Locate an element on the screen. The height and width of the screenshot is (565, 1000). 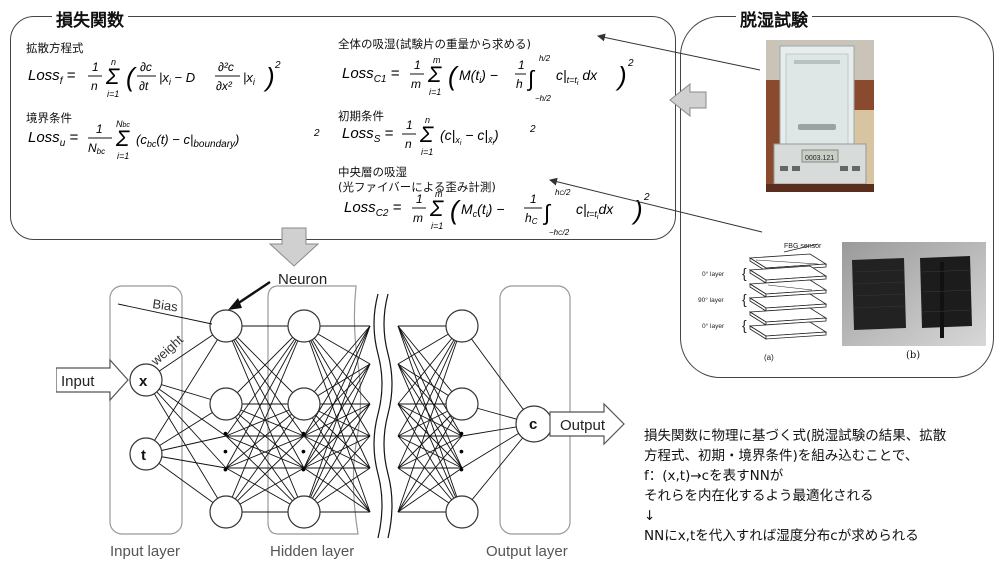
break-lines is located at coordinates (383, 416).